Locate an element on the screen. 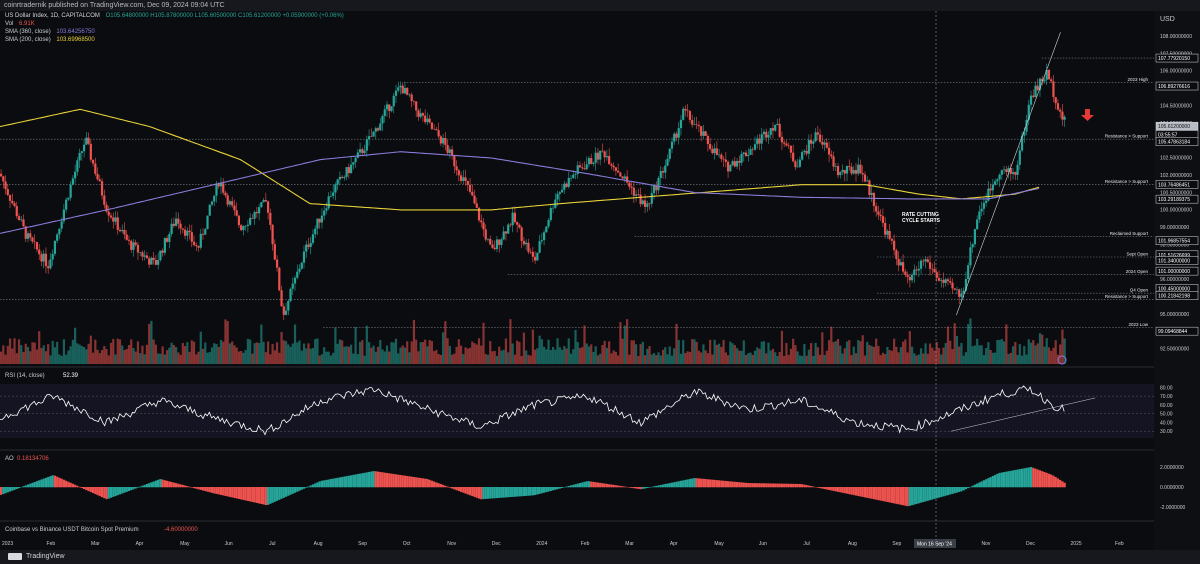 The image size is (1200, 564). rsi-line is located at coordinates (532, 410).